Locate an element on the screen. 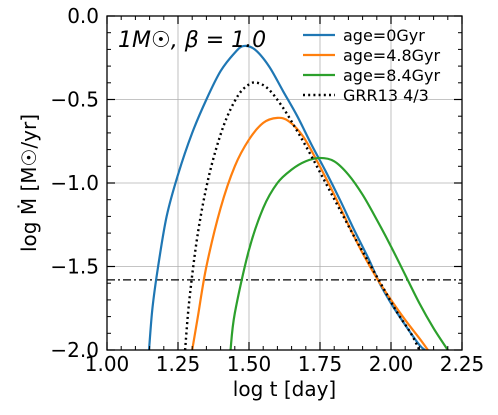  legend-label-2: age=8.4Gyr is located at coordinates (392, 75).